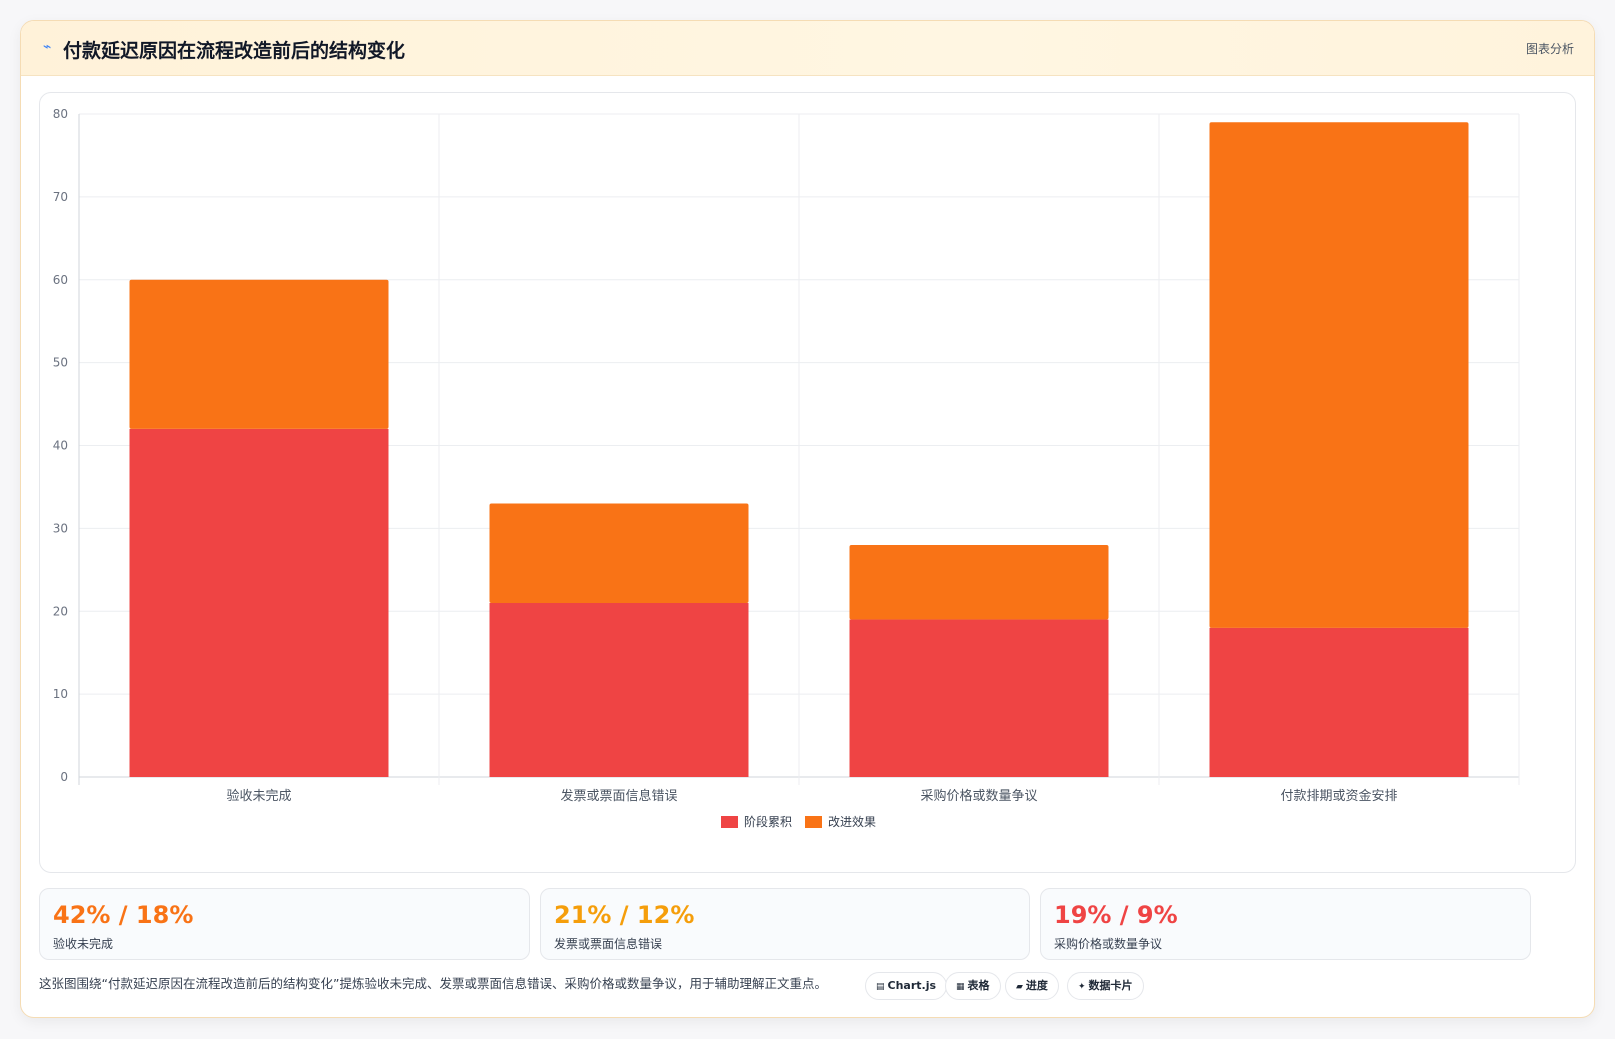 The width and height of the screenshot is (1615, 1039). I want to click on chip-label: Chart.js, so click(912, 985).